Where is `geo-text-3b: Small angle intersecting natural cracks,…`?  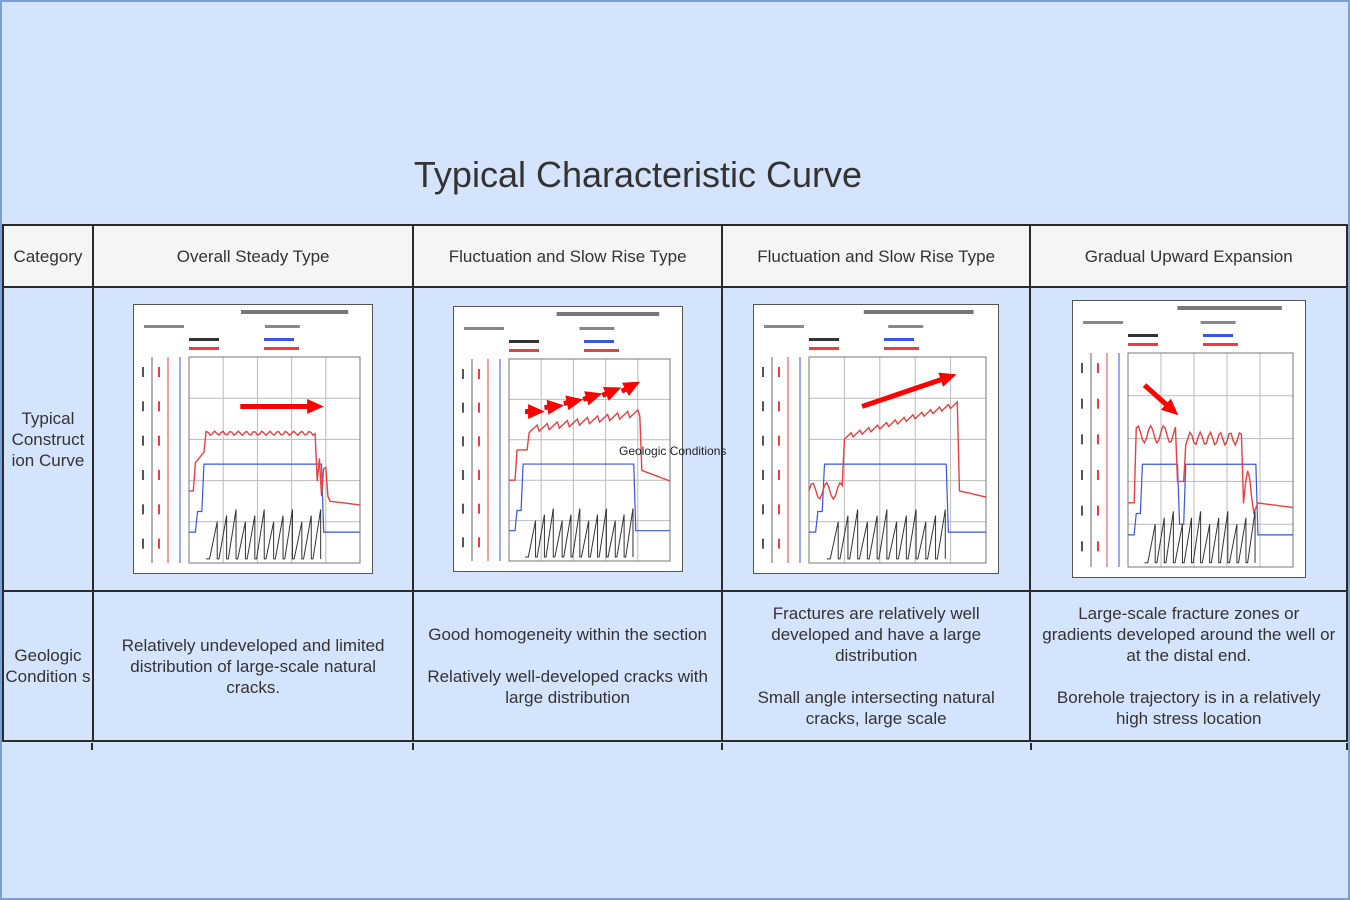 geo-text-3b: Small angle intersecting natural cracks,… is located at coordinates (876, 708).